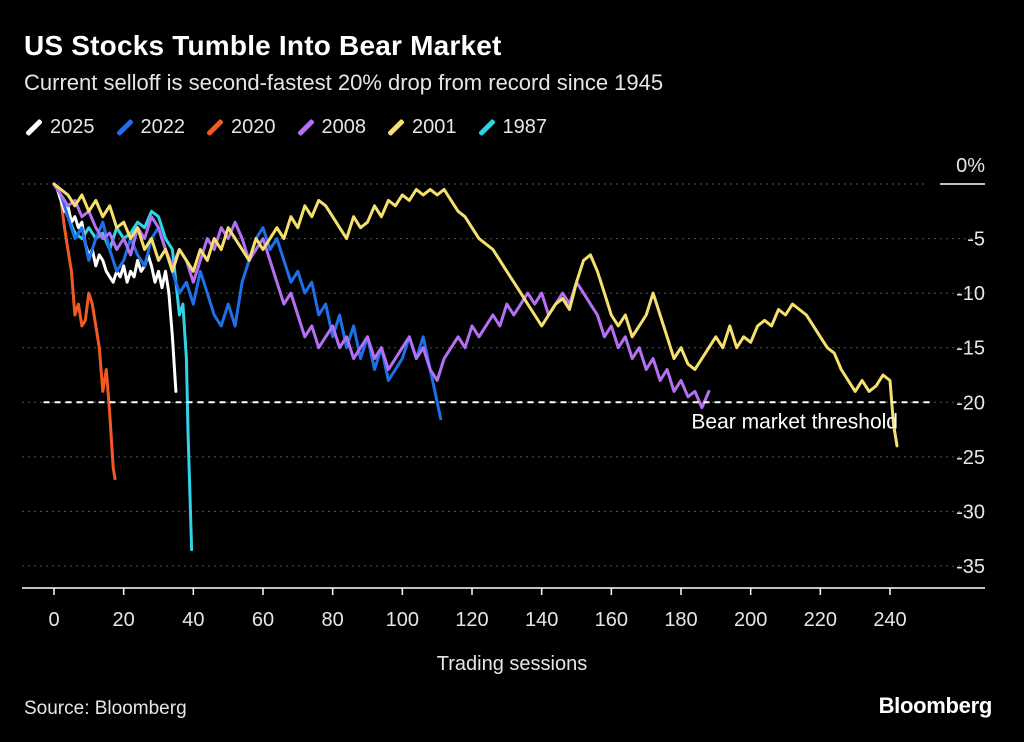  I want to click on x-tick-label: 240, so click(889, 620).